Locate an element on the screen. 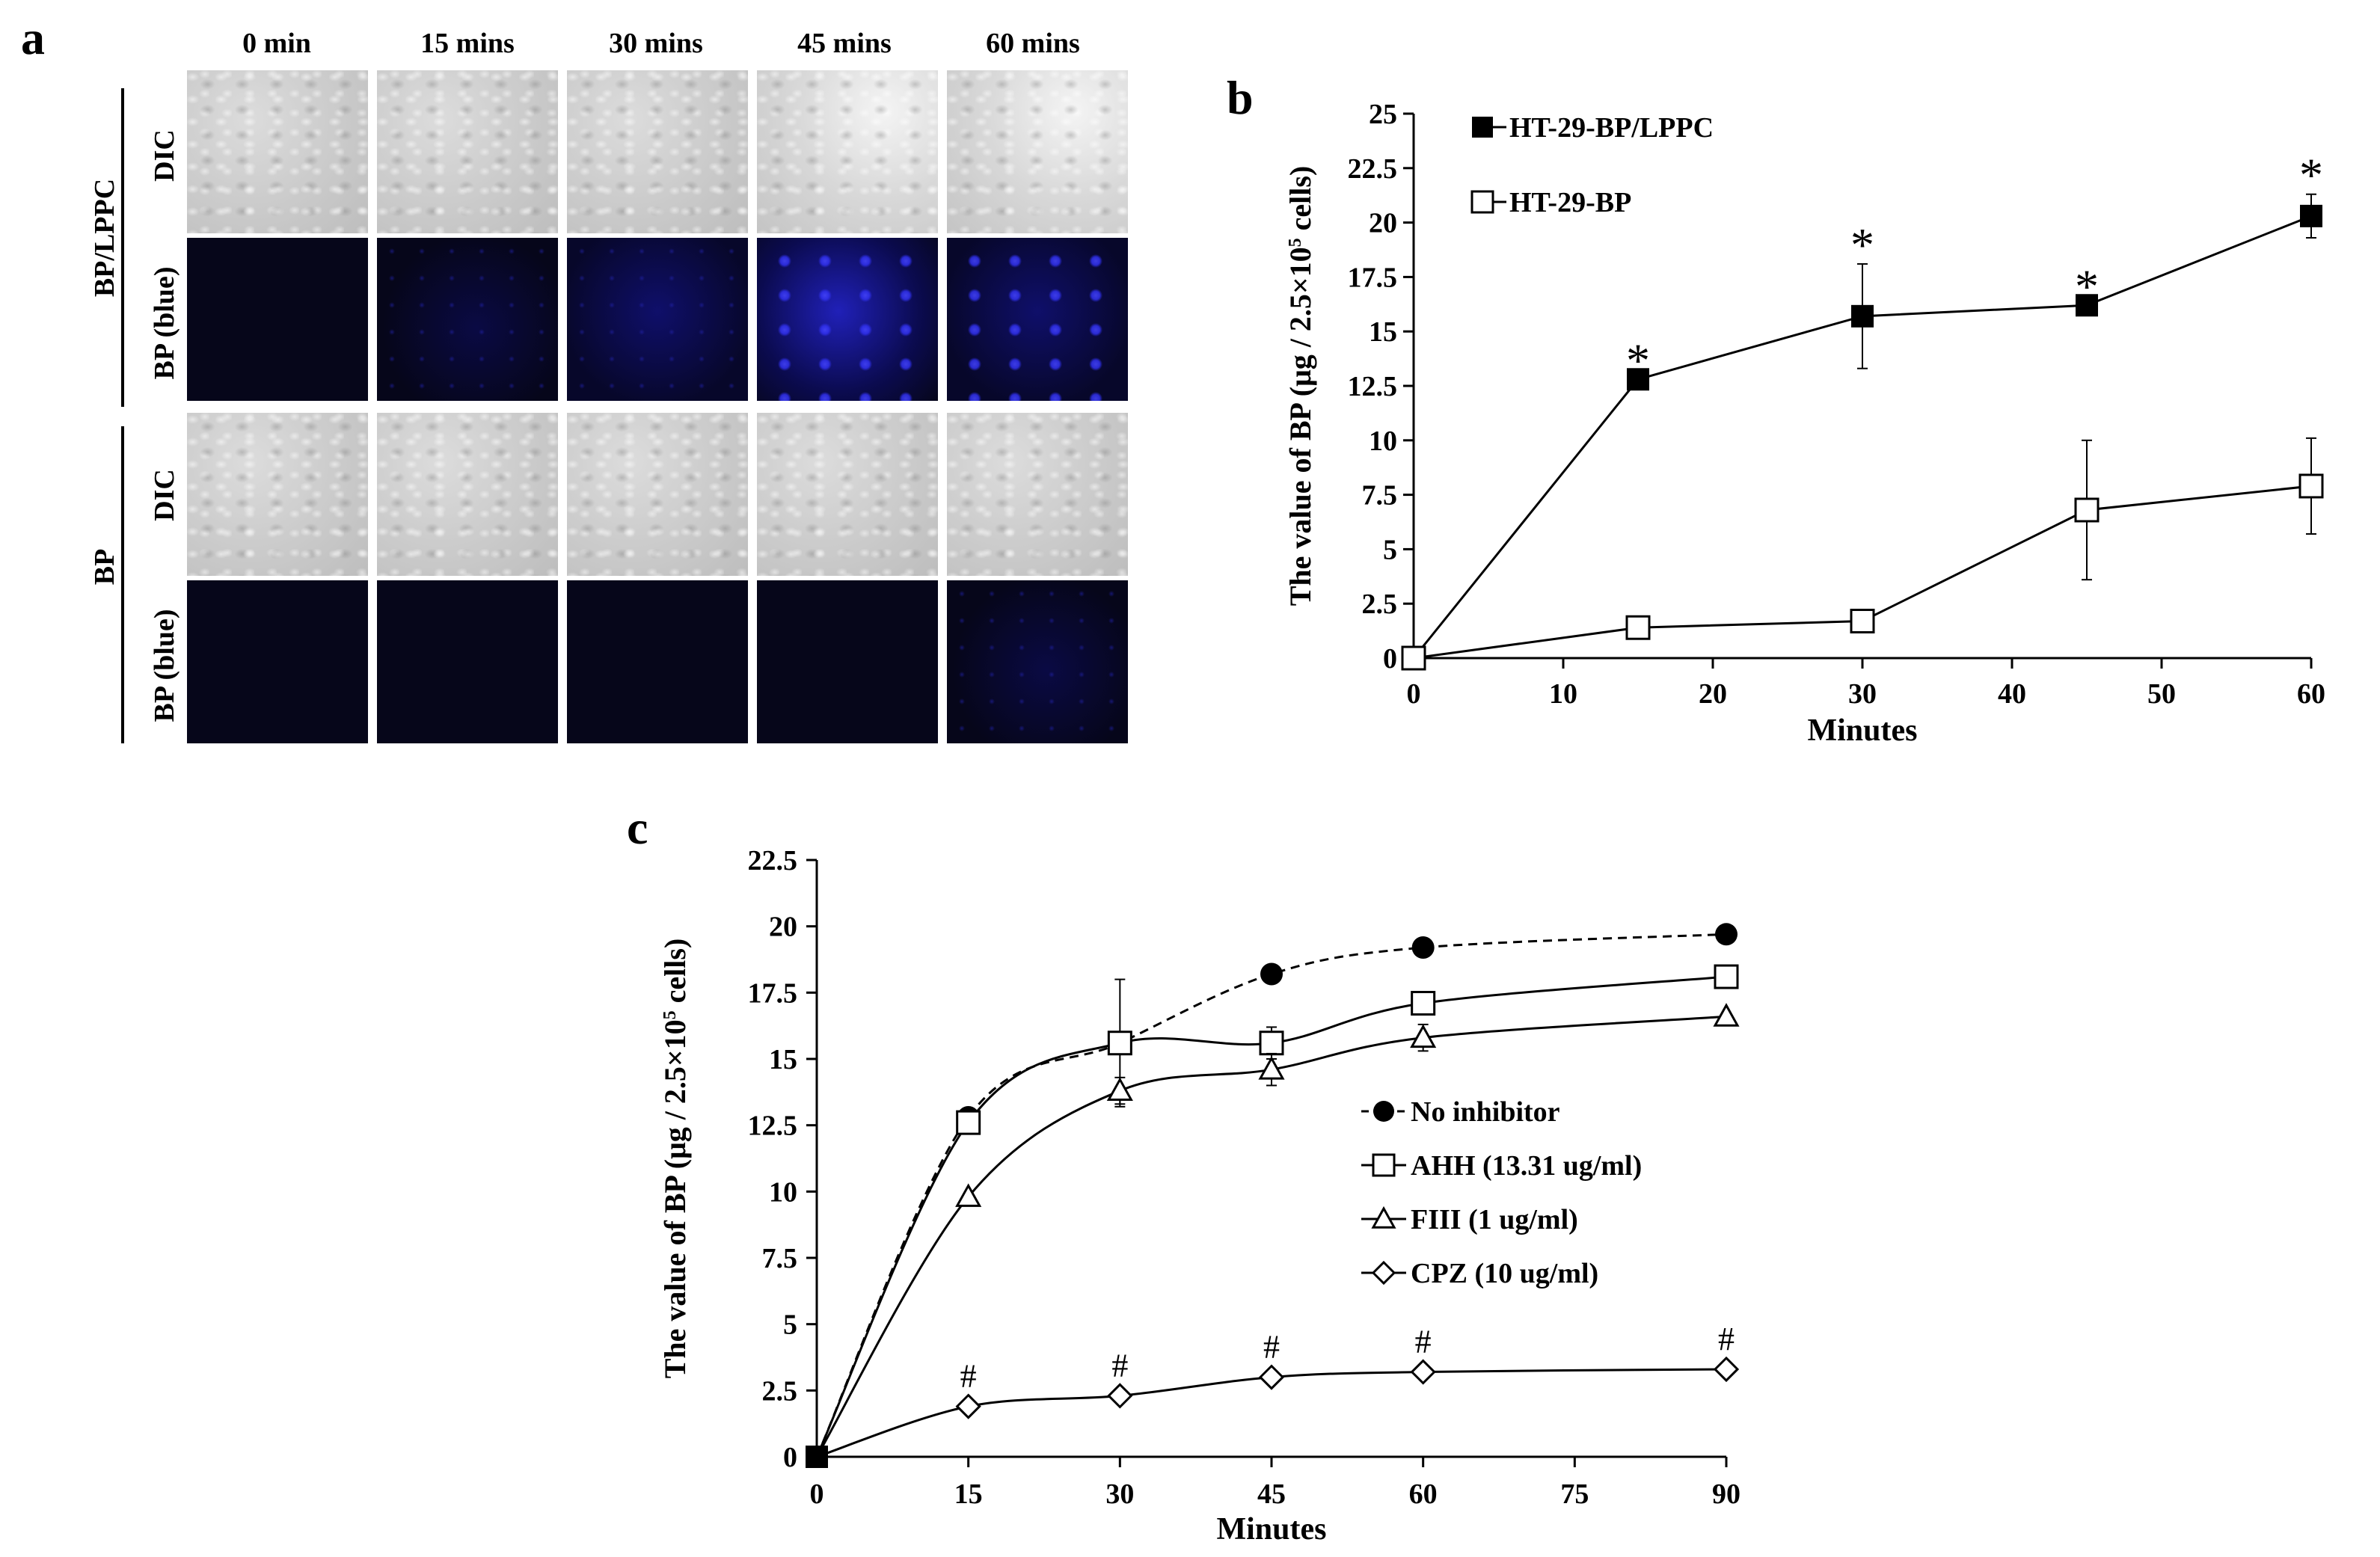 The image size is (2380, 1557). group-label-bp-lppc: BP/LPPC is located at coordinates (104, 238).